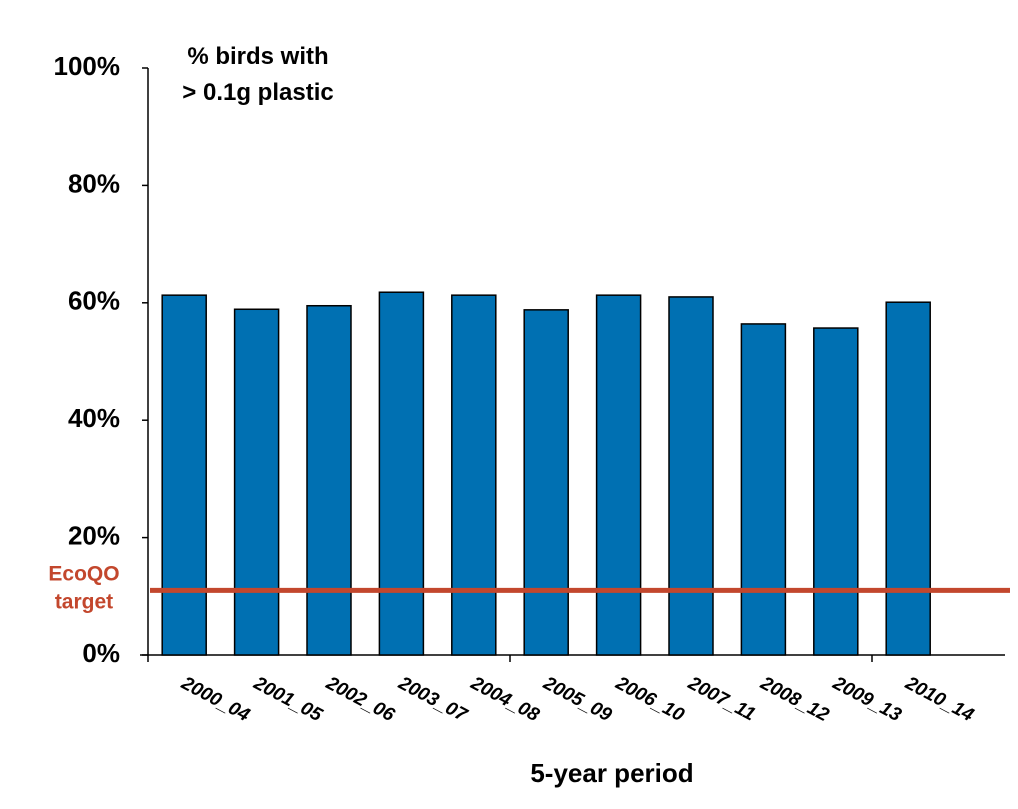  Describe the element at coordinates (83, 573) in the screenshot. I see `target-label: EcoQO` at that location.